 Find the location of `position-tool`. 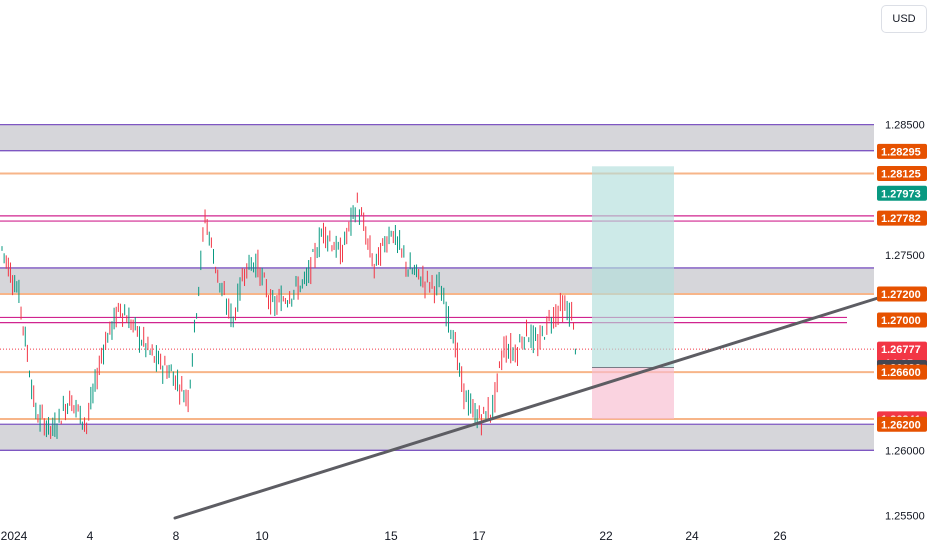

position-tool is located at coordinates (633, 292).